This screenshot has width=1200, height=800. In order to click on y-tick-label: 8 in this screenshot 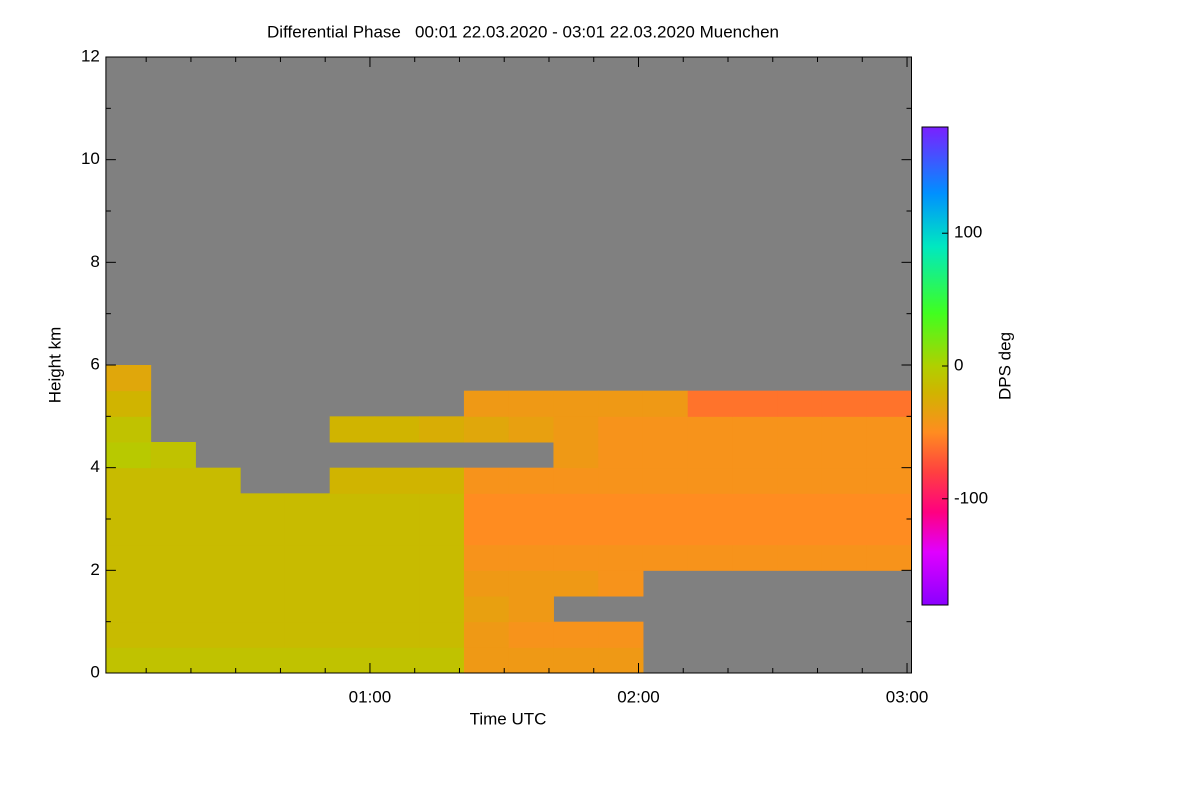, I will do `click(94, 261)`.